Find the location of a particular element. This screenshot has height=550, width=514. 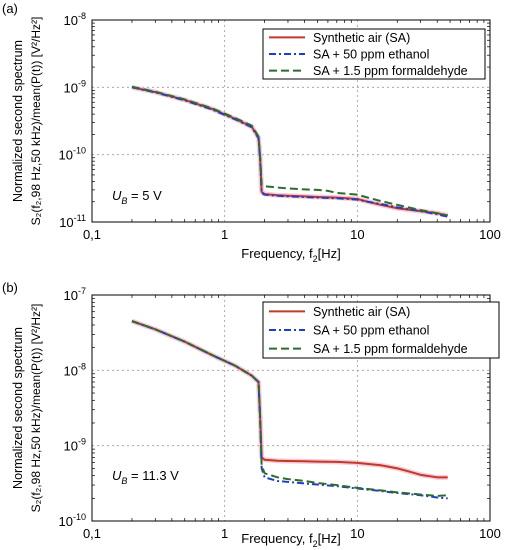

panel-a-x-tick-label: 100 is located at coordinates (490, 234).